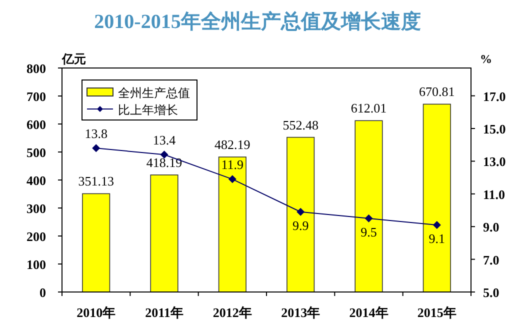  I want to click on y-axis-title: 亿元, so click(73, 59).